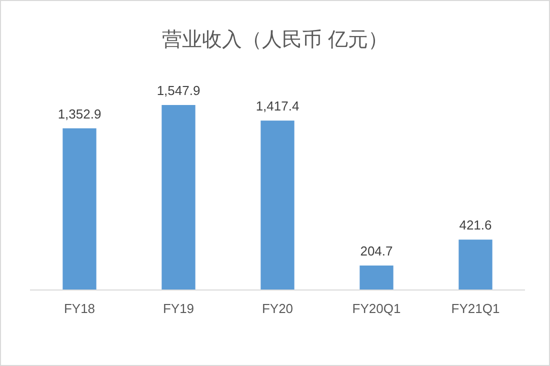 Image resolution: width=550 pixels, height=366 pixels. Describe the element at coordinates (80, 308) in the screenshot. I see `x-tick-label: FY18` at that location.